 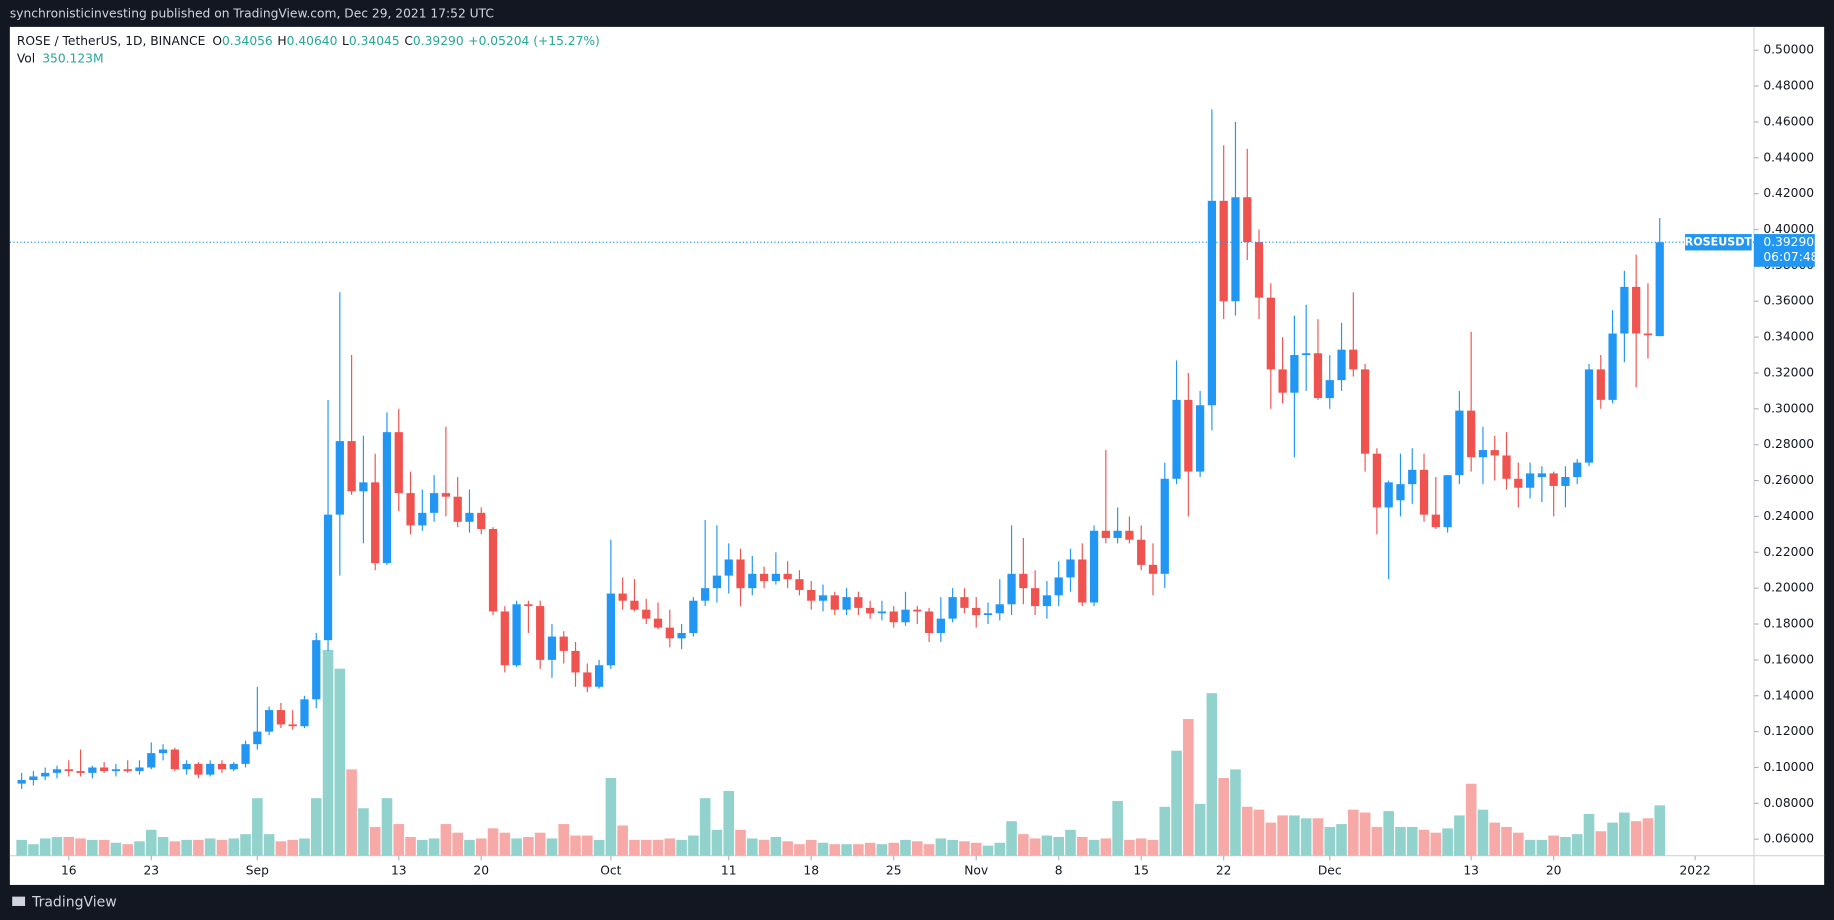 What do you see at coordinates (1788, 731) in the screenshot?
I see `y-tick-label: 0.12000` at bounding box center [1788, 731].